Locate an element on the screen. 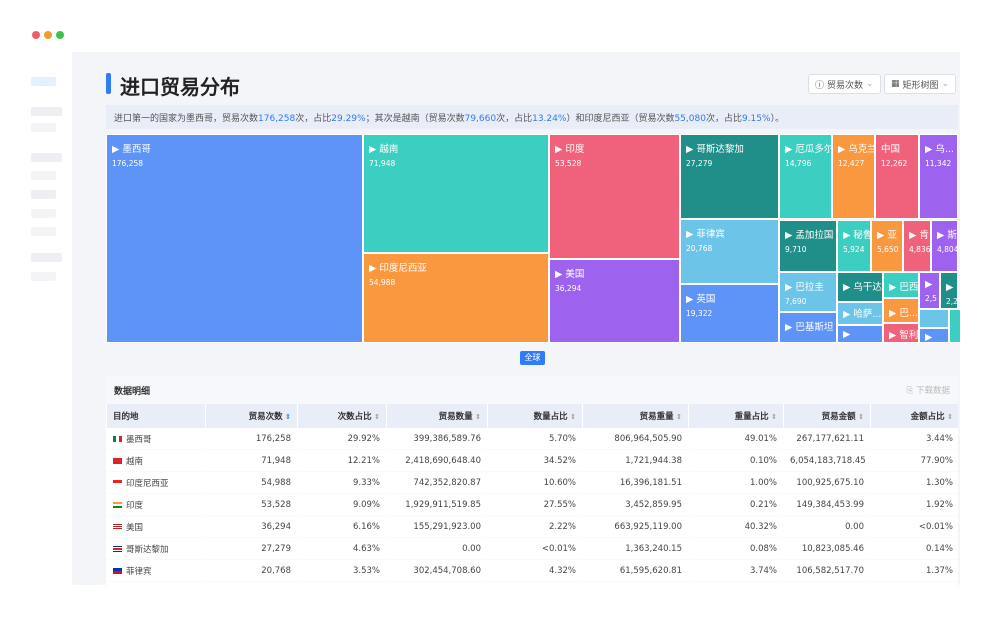 The width and height of the screenshot is (1000, 629). treemap-cell: ▶ 哥斯达黎加 27,279 is located at coordinates (729, 176).